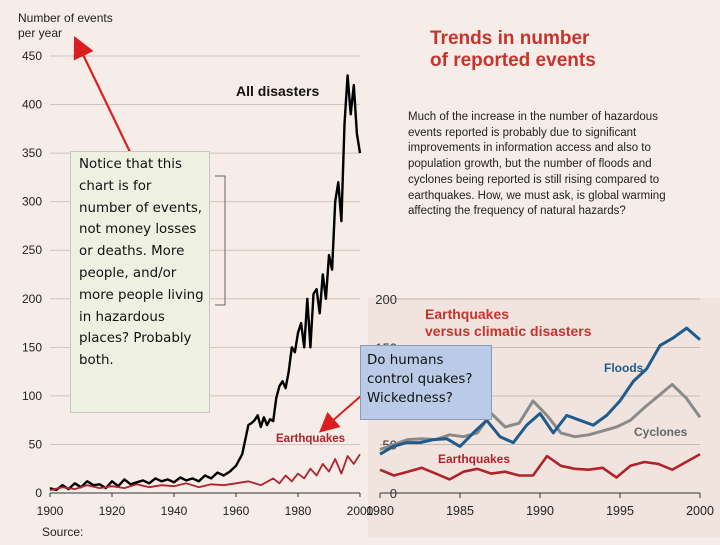 This screenshot has height=545, width=720. Describe the element at coordinates (298, 511) in the screenshot. I see `main-x-tick-label: 1980` at that location.